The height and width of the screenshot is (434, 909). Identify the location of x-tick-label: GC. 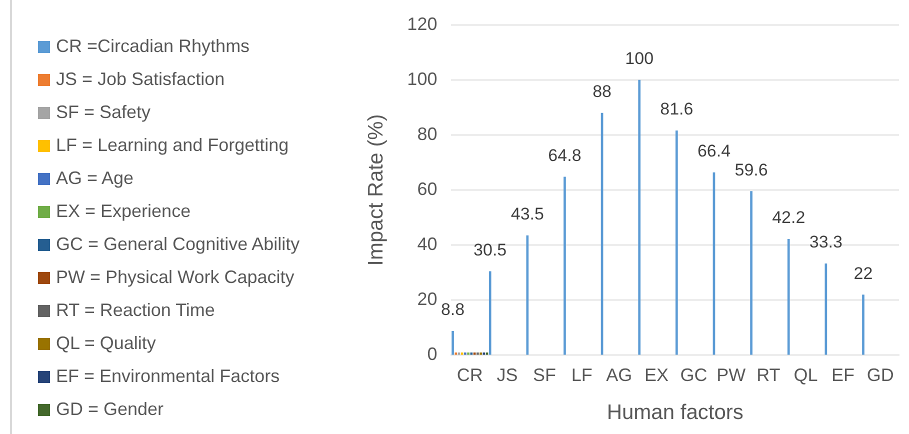
(694, 374).